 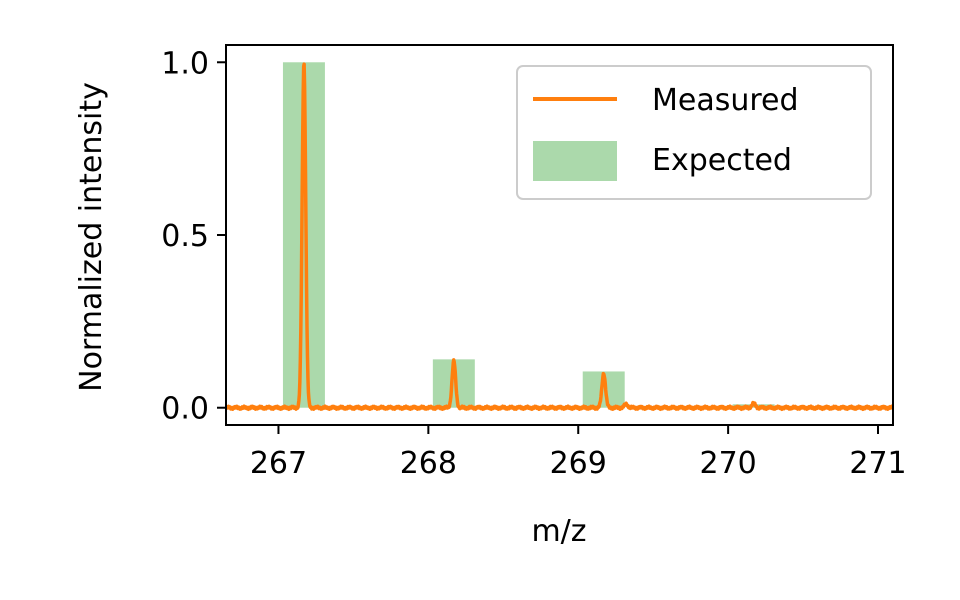 I want to click on x-axis-label: m/z, so click(x=558, y=531).